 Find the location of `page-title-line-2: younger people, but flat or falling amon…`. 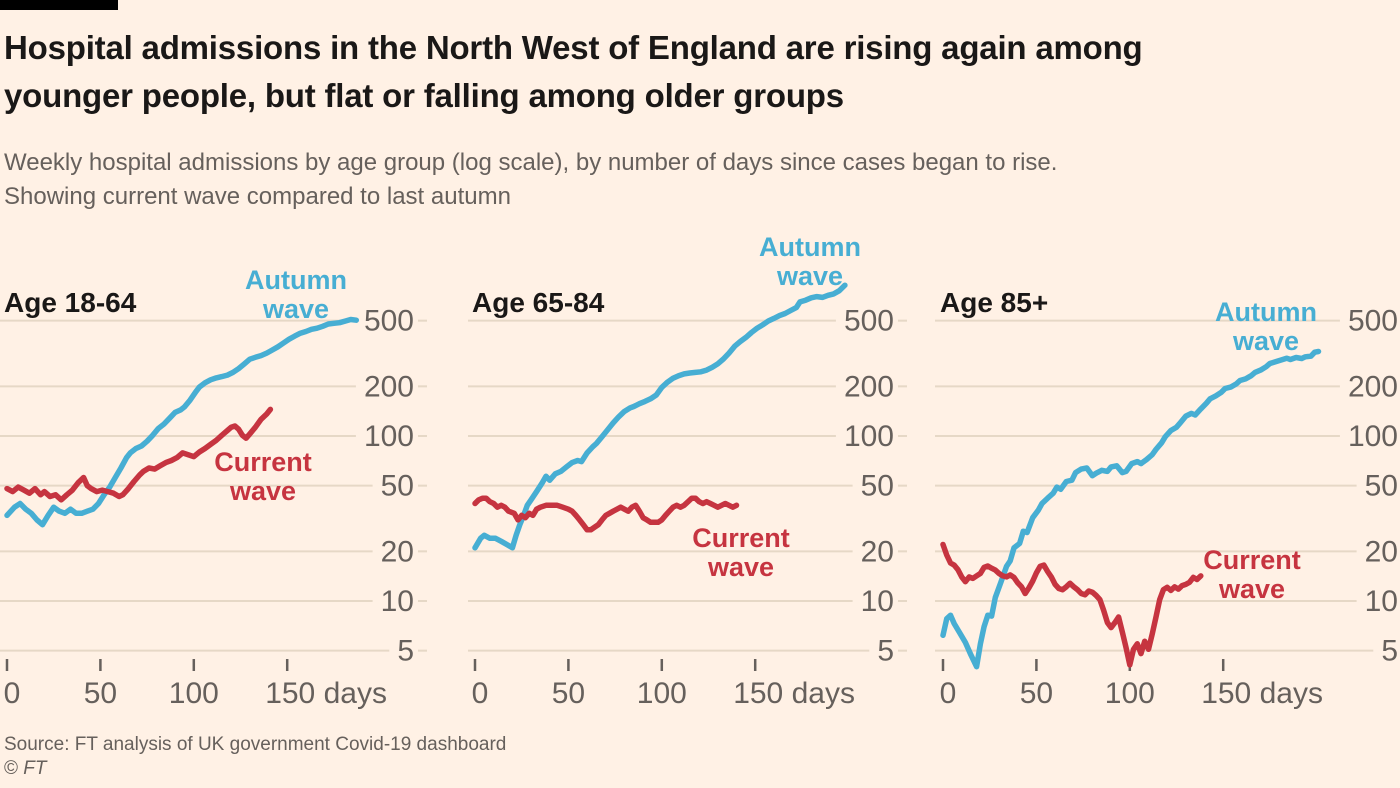

page-title-line-2: younger people, but flat or falling amon… is located at coordinates (424, 95).